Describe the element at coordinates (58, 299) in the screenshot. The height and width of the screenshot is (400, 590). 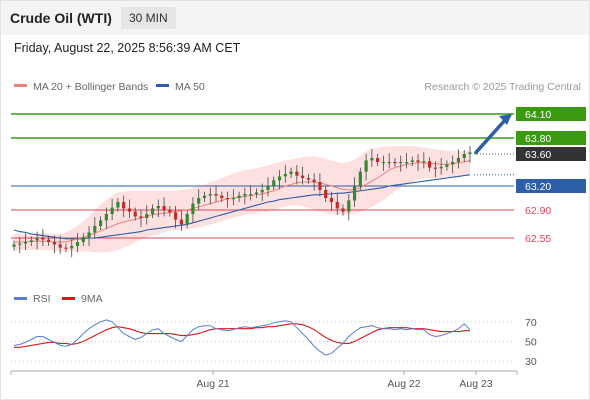
I see `rsi-legend: RSI 9MA` at that location.